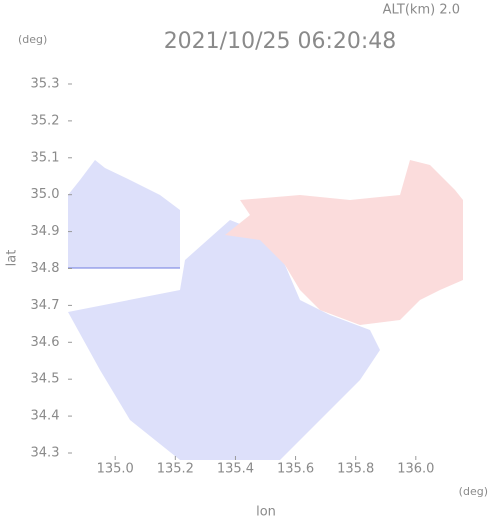 Image resolution: width=491 pixels, height=521 pixels. What do you see at coordinates (421, 10) in the screenshot?
I see `altitude-label: ALT(km) 2.0` at bounding box center [421, 10].